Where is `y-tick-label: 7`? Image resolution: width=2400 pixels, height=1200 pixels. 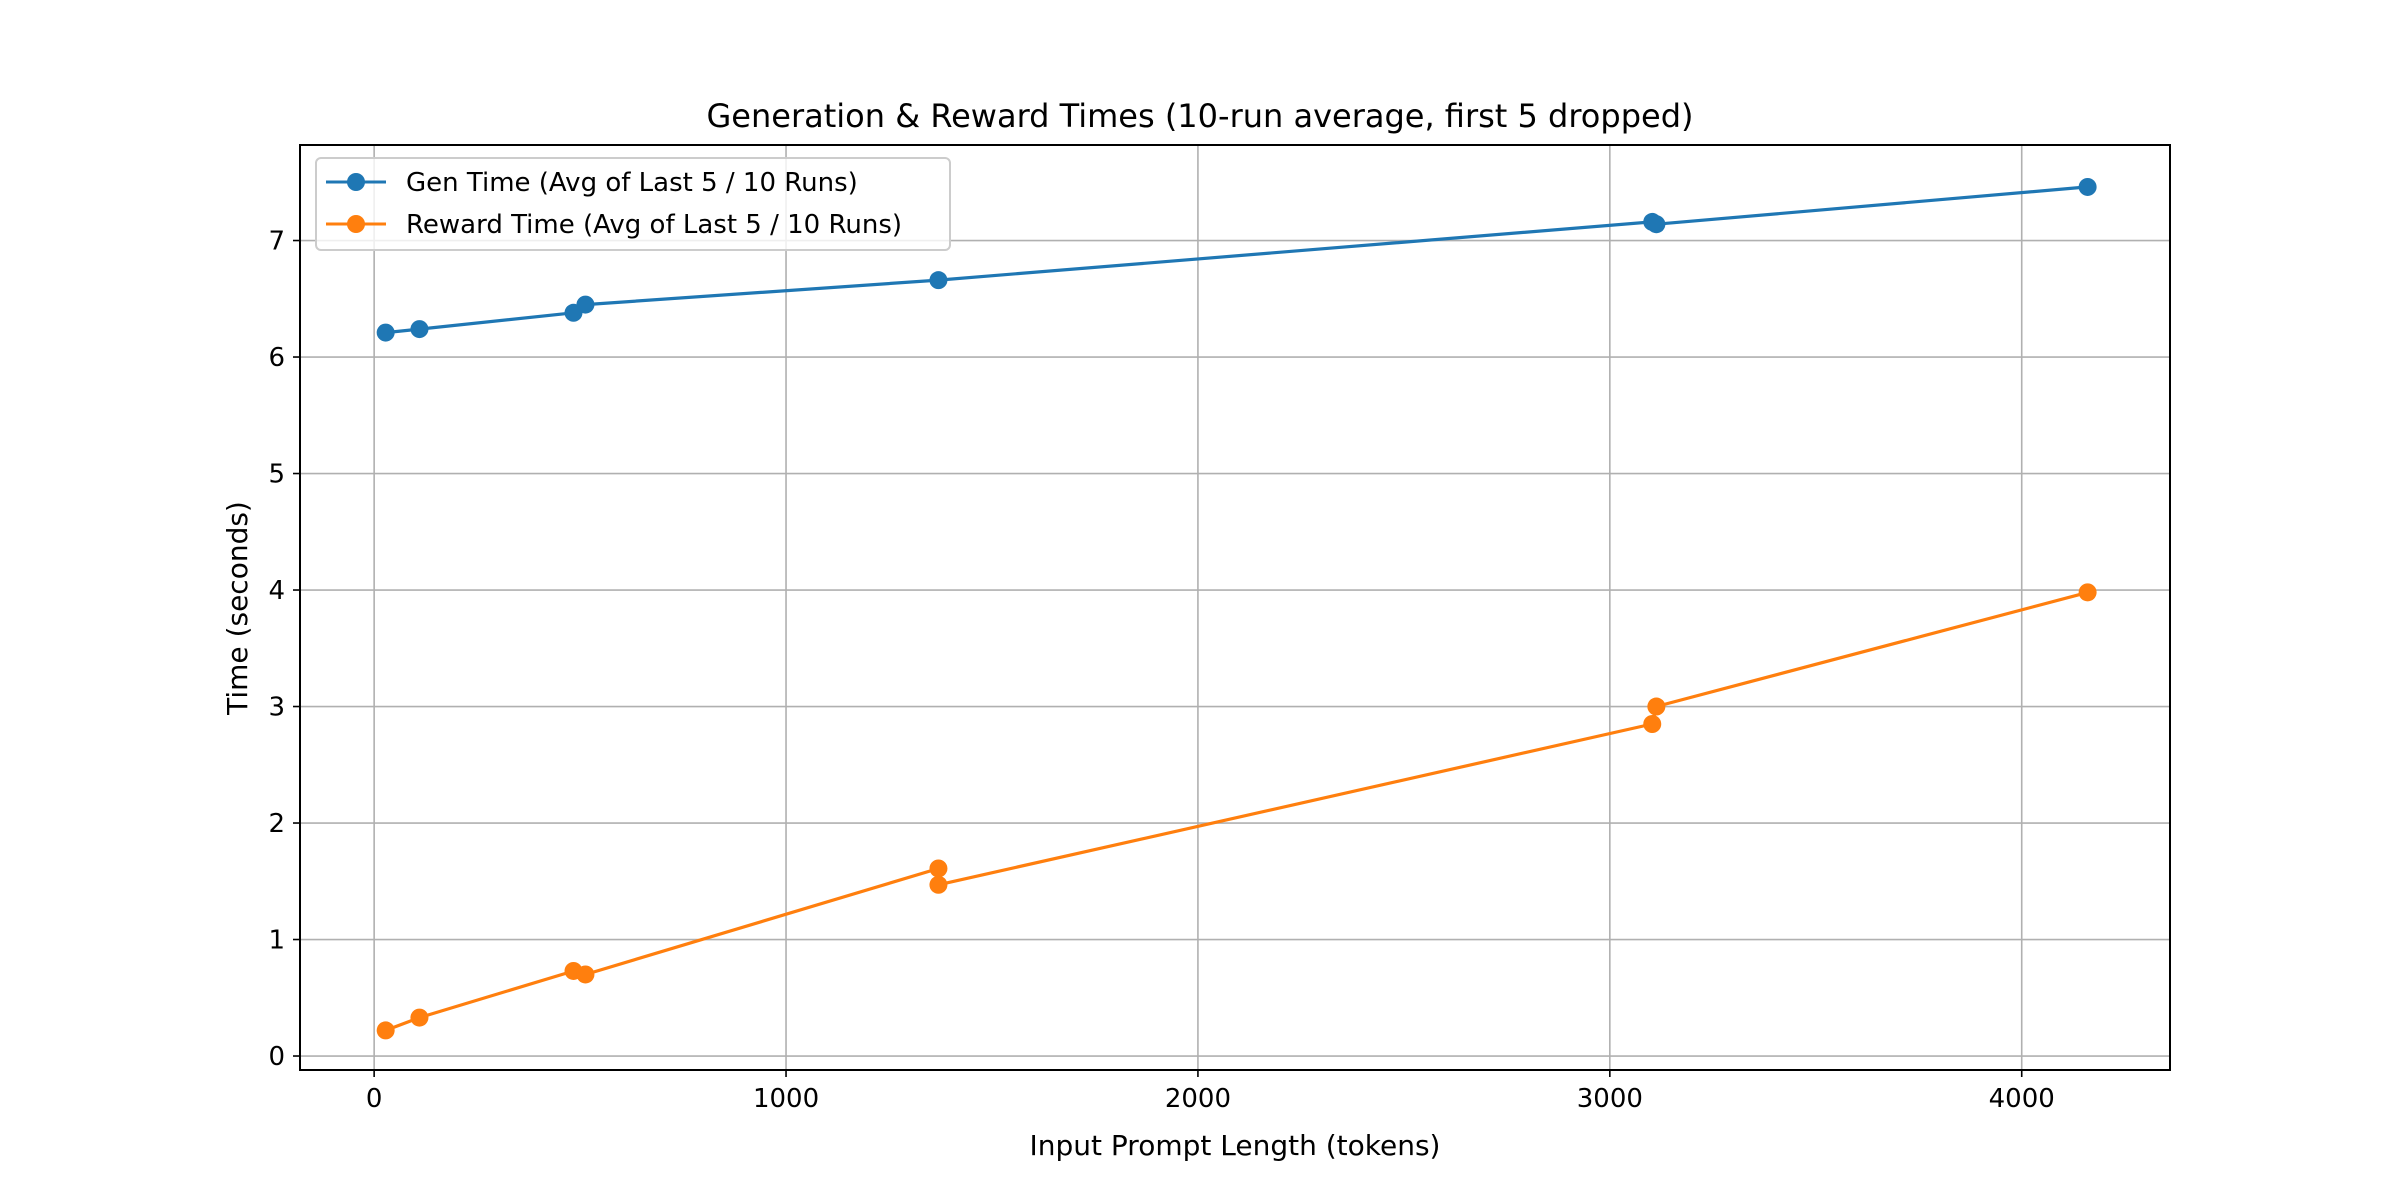 y-tick-label: 7 is located at coordinates (276, 242).